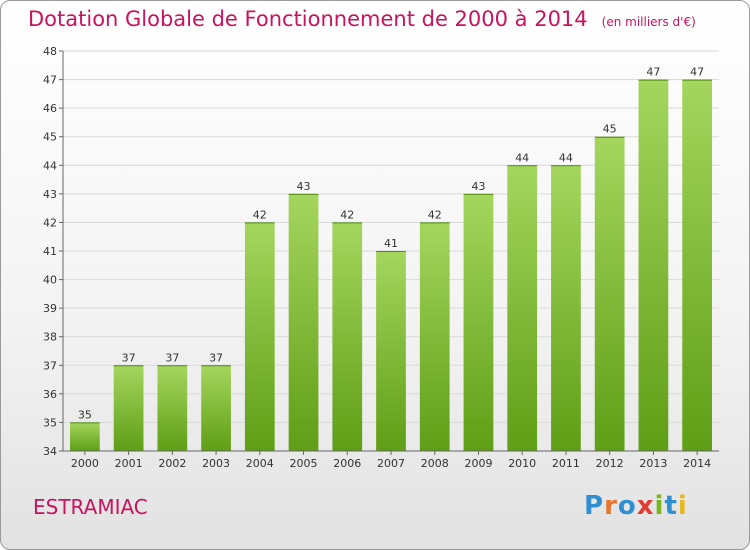  I want to click on y-tick-label: 42, so click(50, 222).